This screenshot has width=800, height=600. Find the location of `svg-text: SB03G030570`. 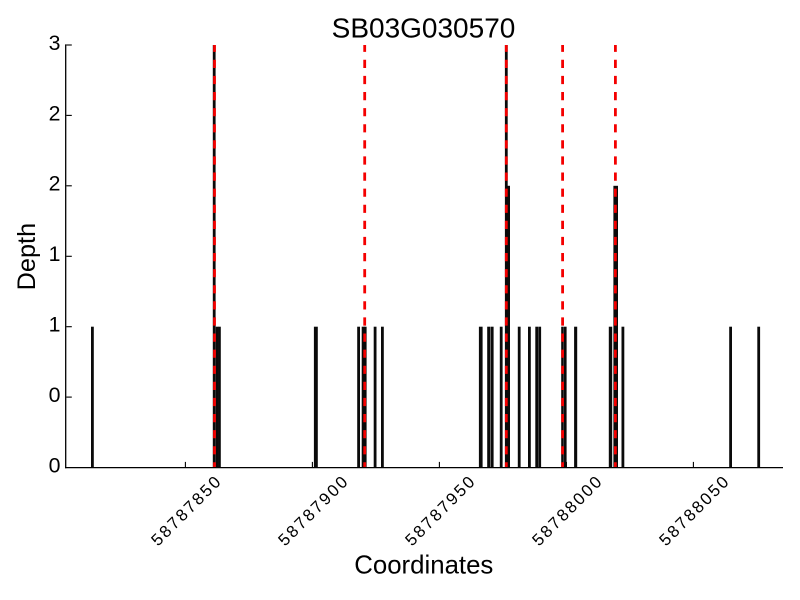

svg-text: SB03G030570 is located at coordinates (424, 27).